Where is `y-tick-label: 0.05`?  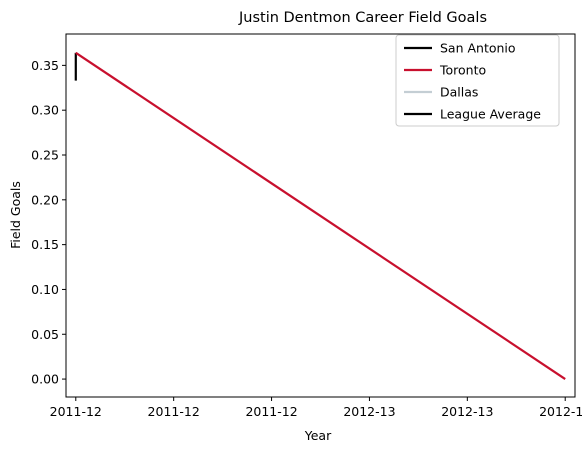 y-tick-label: 0.05 is located at coordinates (45, 334).